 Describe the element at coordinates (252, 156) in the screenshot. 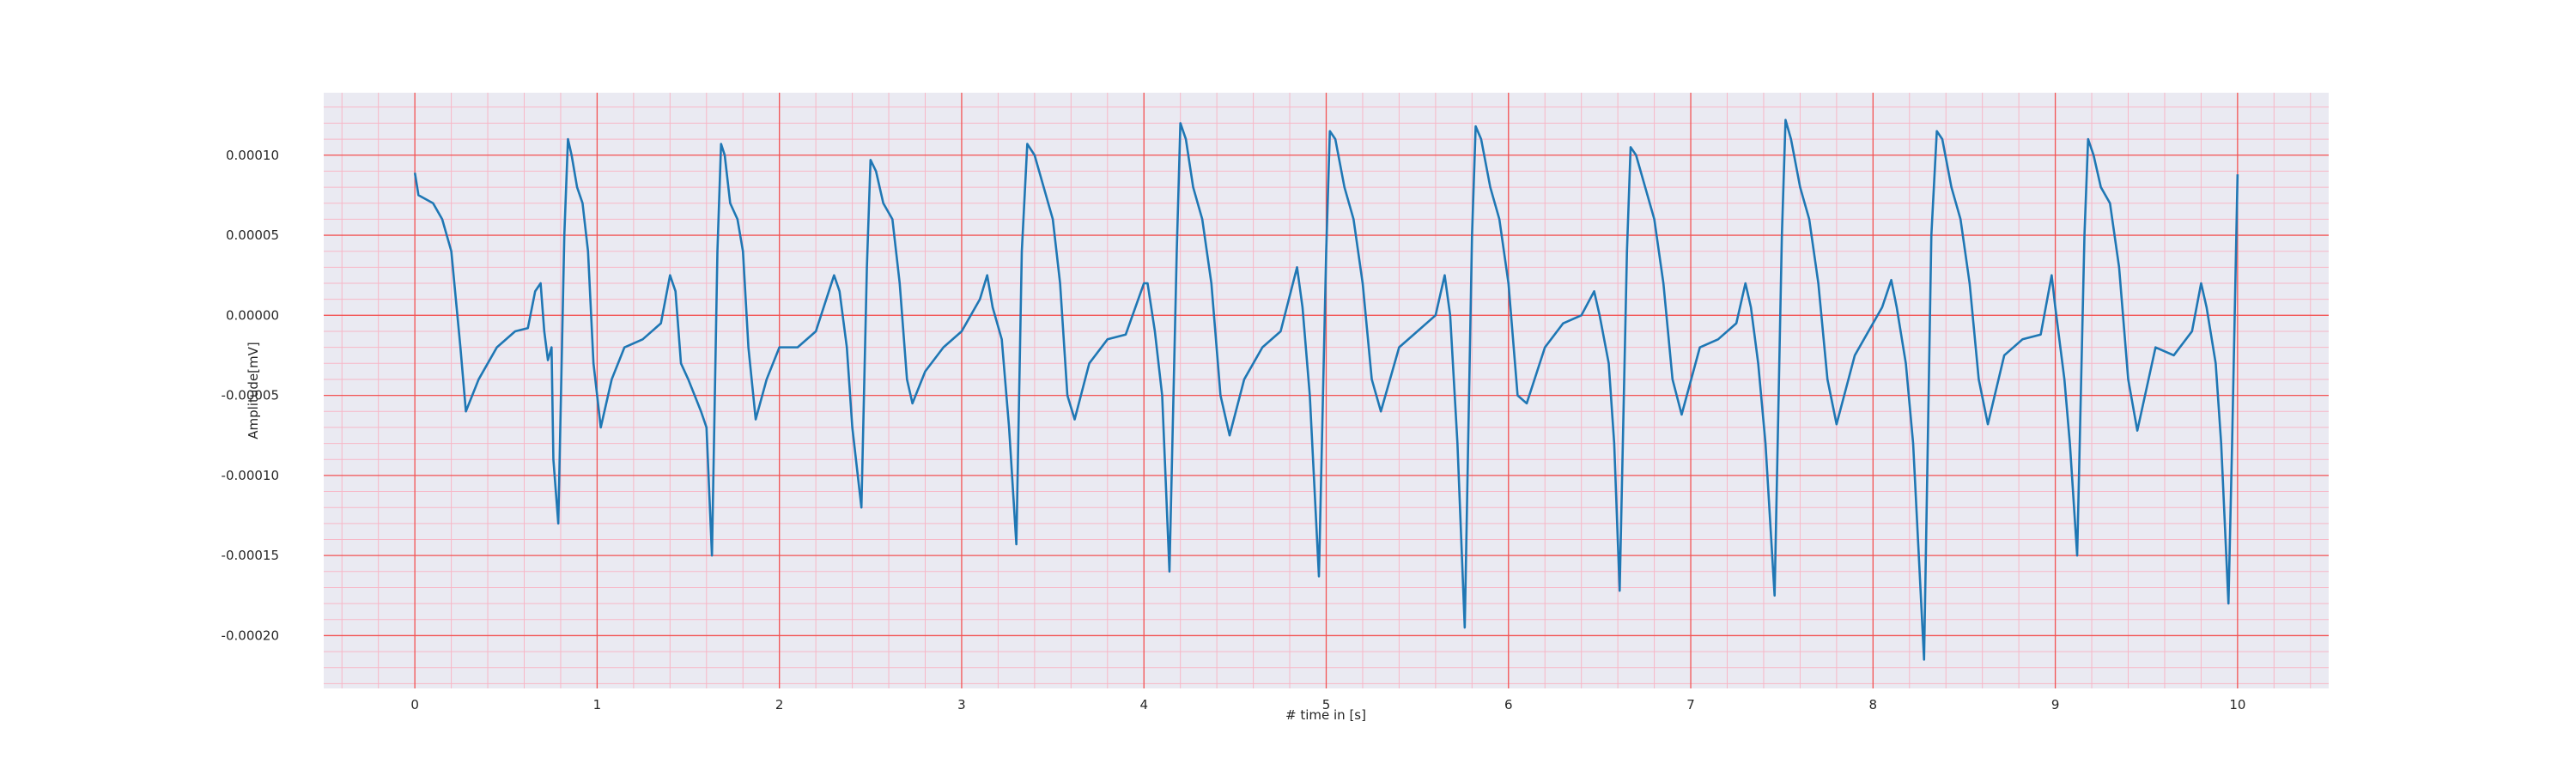

I see `y-tick-label: 0.00010` at that location.